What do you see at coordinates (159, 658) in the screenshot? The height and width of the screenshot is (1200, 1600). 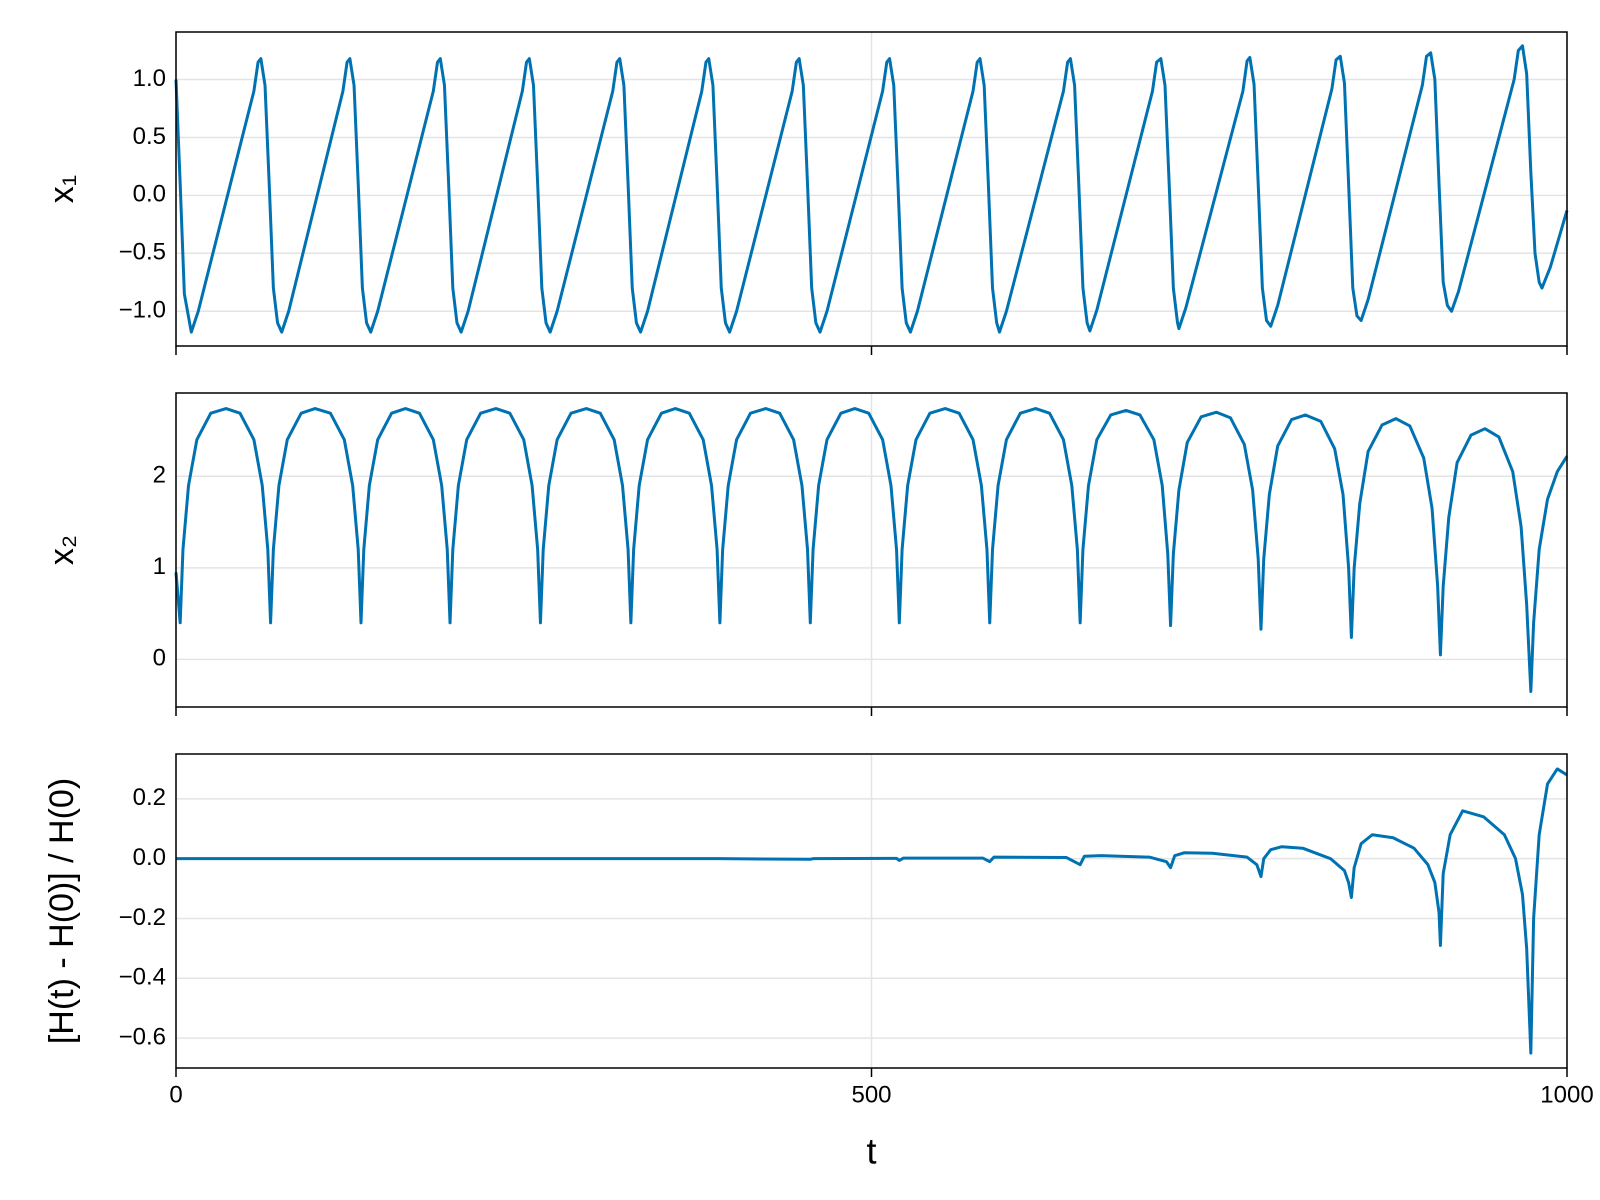 I see `y-tick-label: 0` at bounding box center [159, 658].